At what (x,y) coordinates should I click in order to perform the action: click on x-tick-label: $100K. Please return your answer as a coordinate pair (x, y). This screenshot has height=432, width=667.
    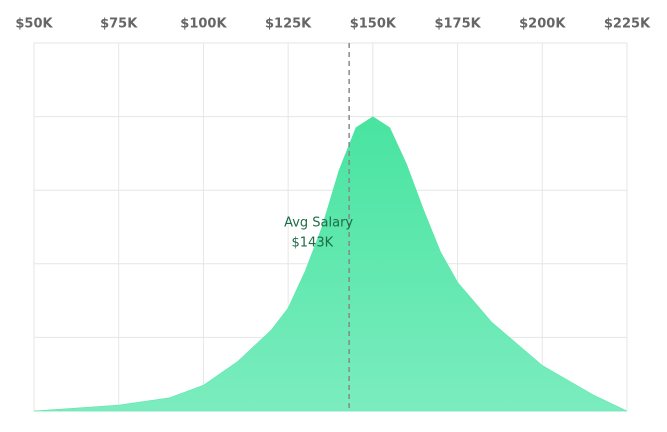
    Looking at the image, I should click on (203, 24).